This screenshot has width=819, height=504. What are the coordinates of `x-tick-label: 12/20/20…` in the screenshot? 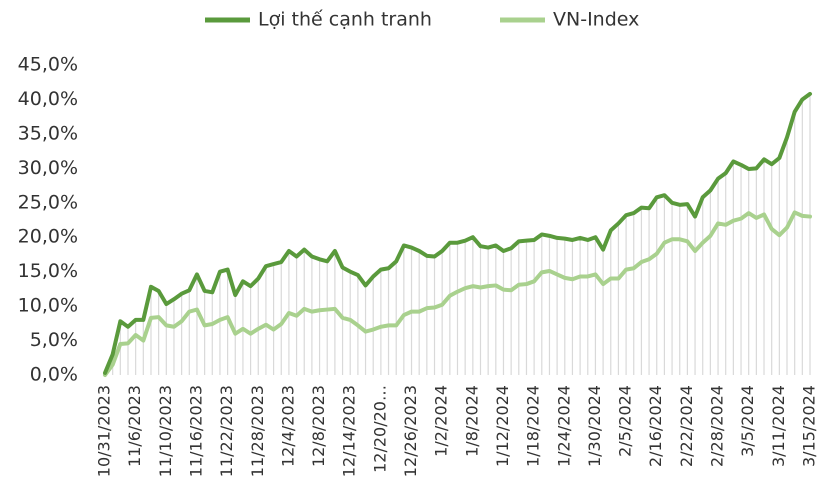 It's located at (379, 429).